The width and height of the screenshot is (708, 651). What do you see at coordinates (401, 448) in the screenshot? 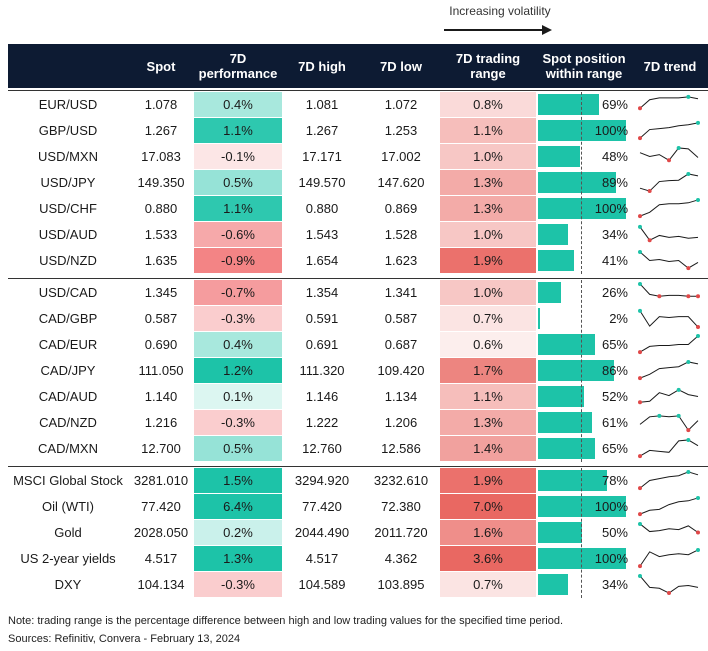
I see `low-value: 12.586` at bounding box center [401, 448].